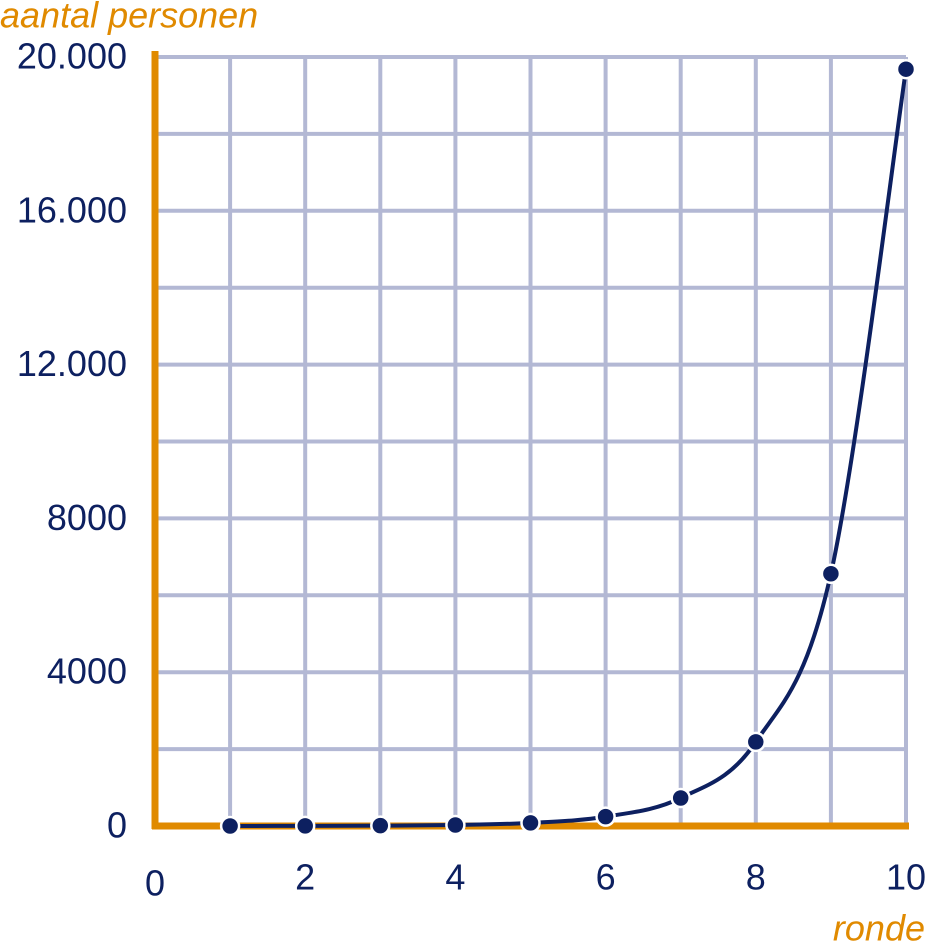 This screenshot has height=947, width=927. What do you see at coordinates (606, 877) in the screenshot?
I see `x-tick-label: 6` at bounding box center [606, 877].